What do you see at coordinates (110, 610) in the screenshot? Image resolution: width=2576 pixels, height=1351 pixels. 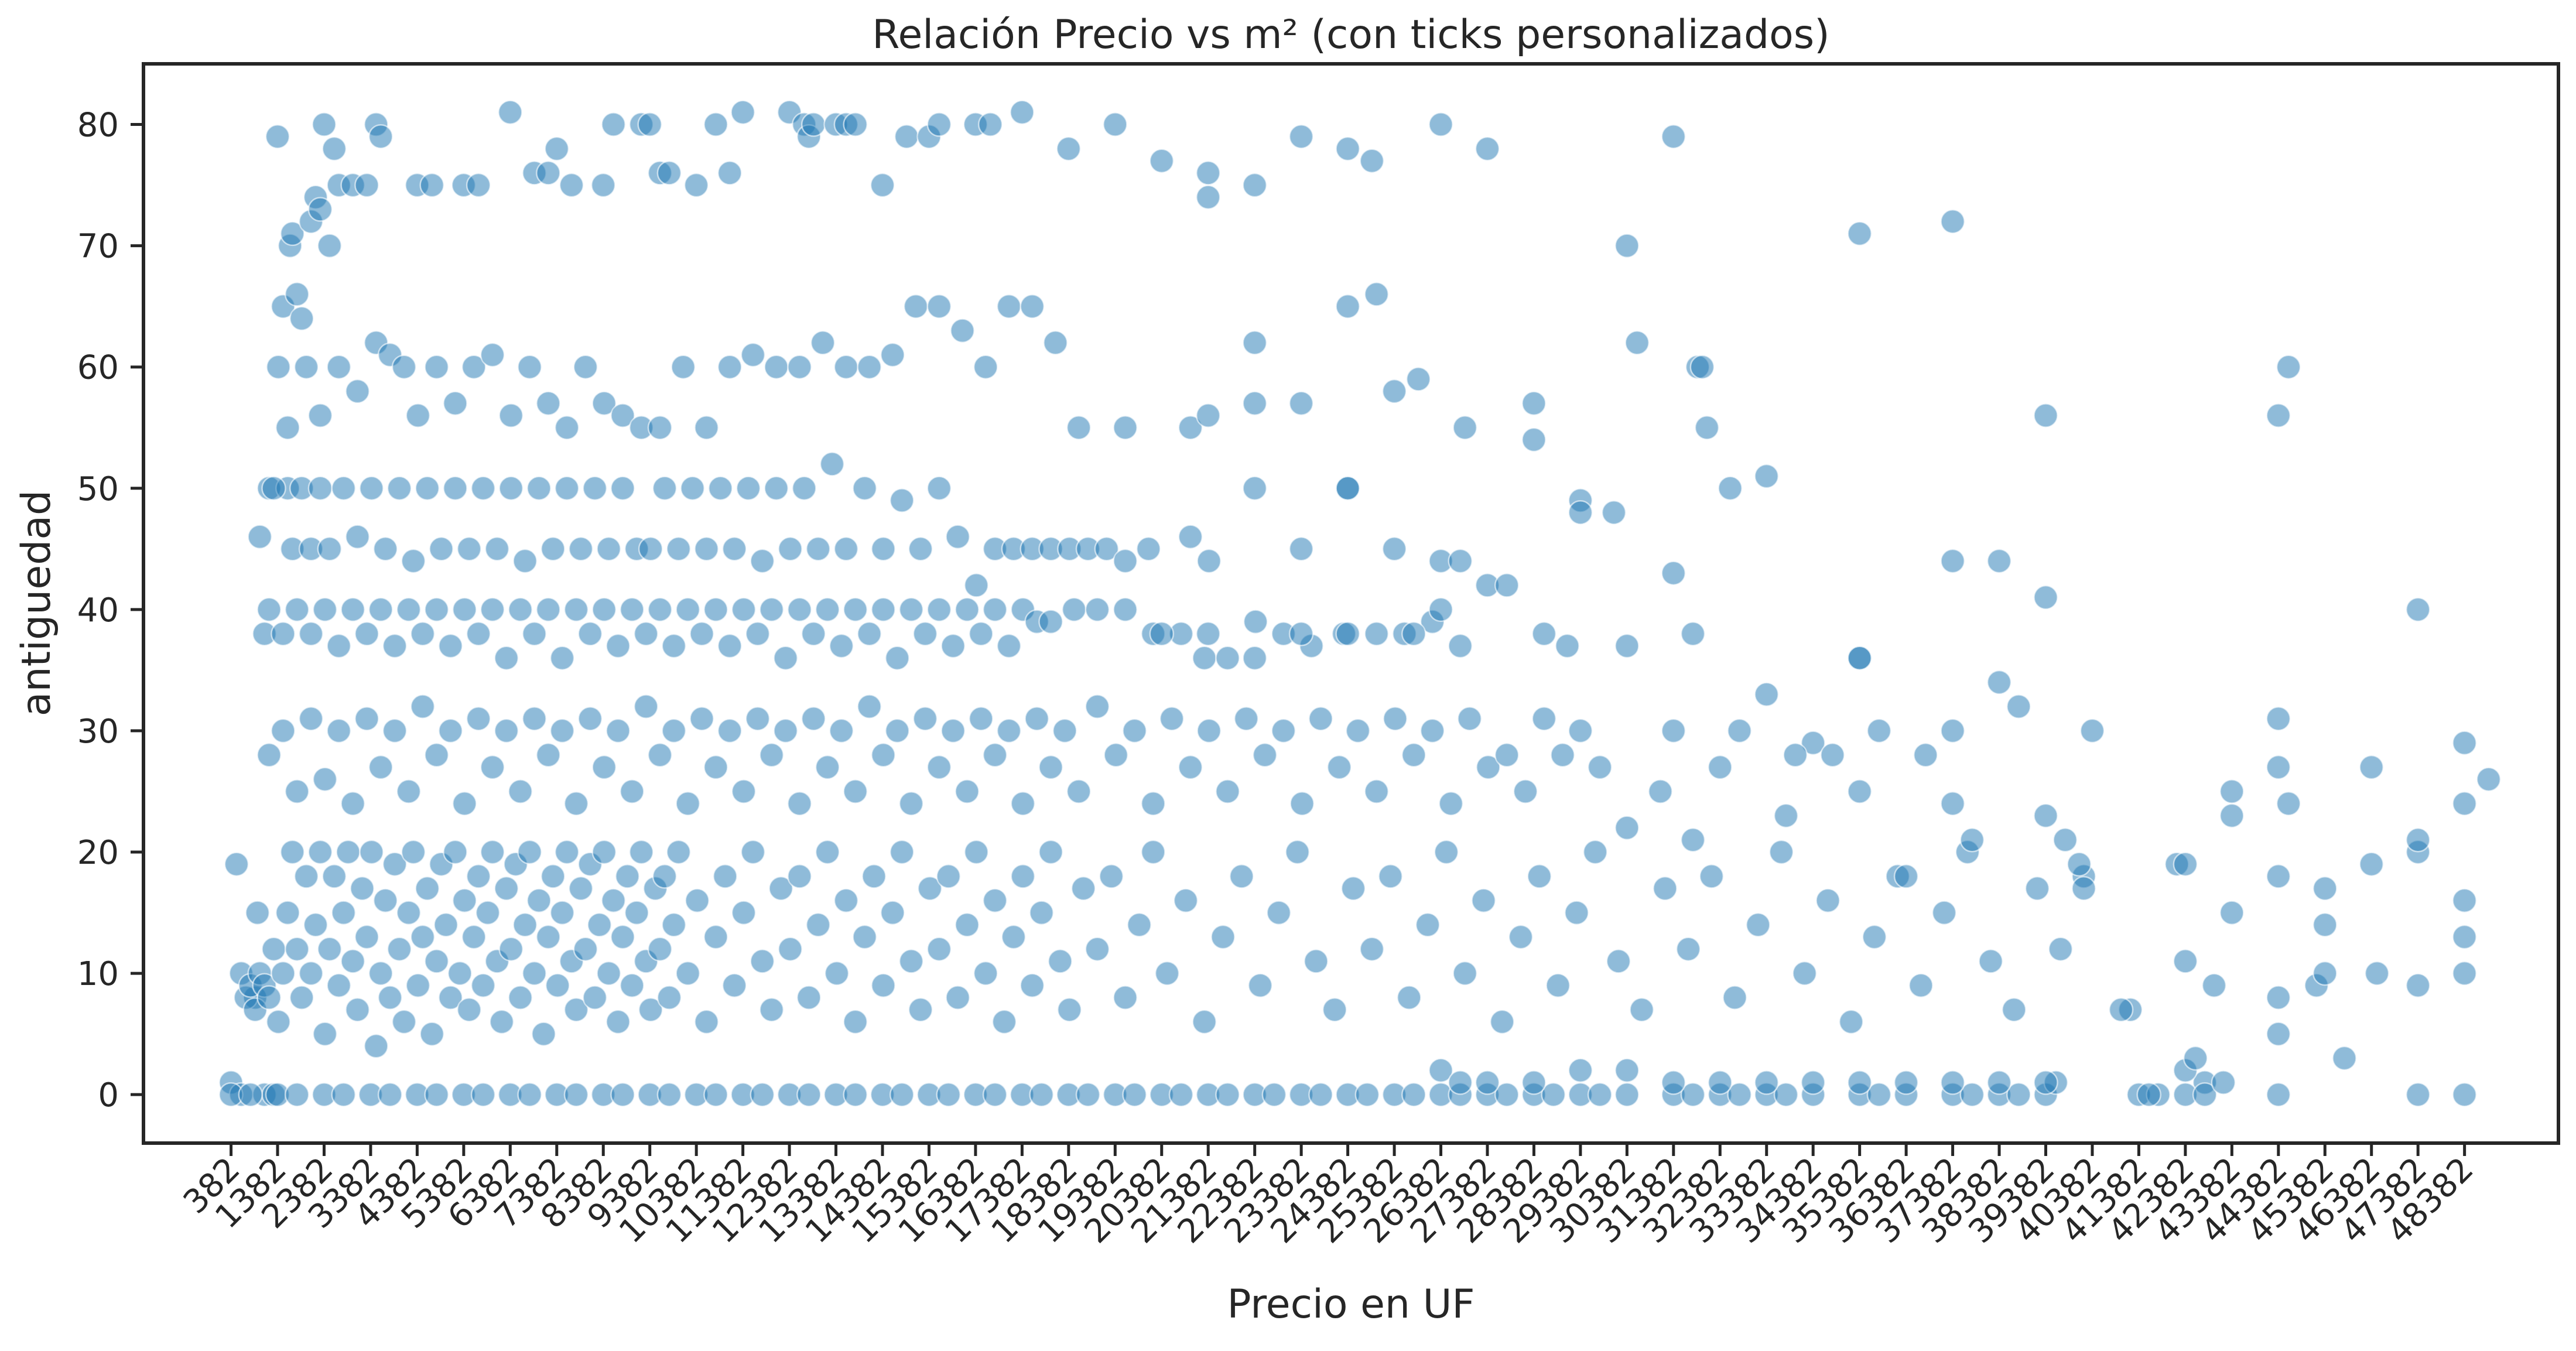 I see `y-axis: 0 10 20 30 40 50 60 70 80` at bounding box center [110, 610].